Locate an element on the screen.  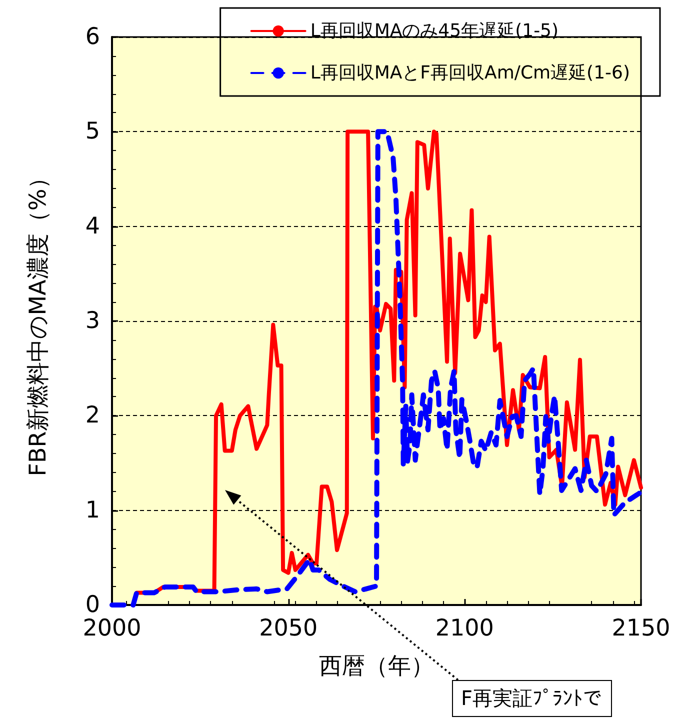
y-tick-label: 3 is located at coordinates (92, 321).